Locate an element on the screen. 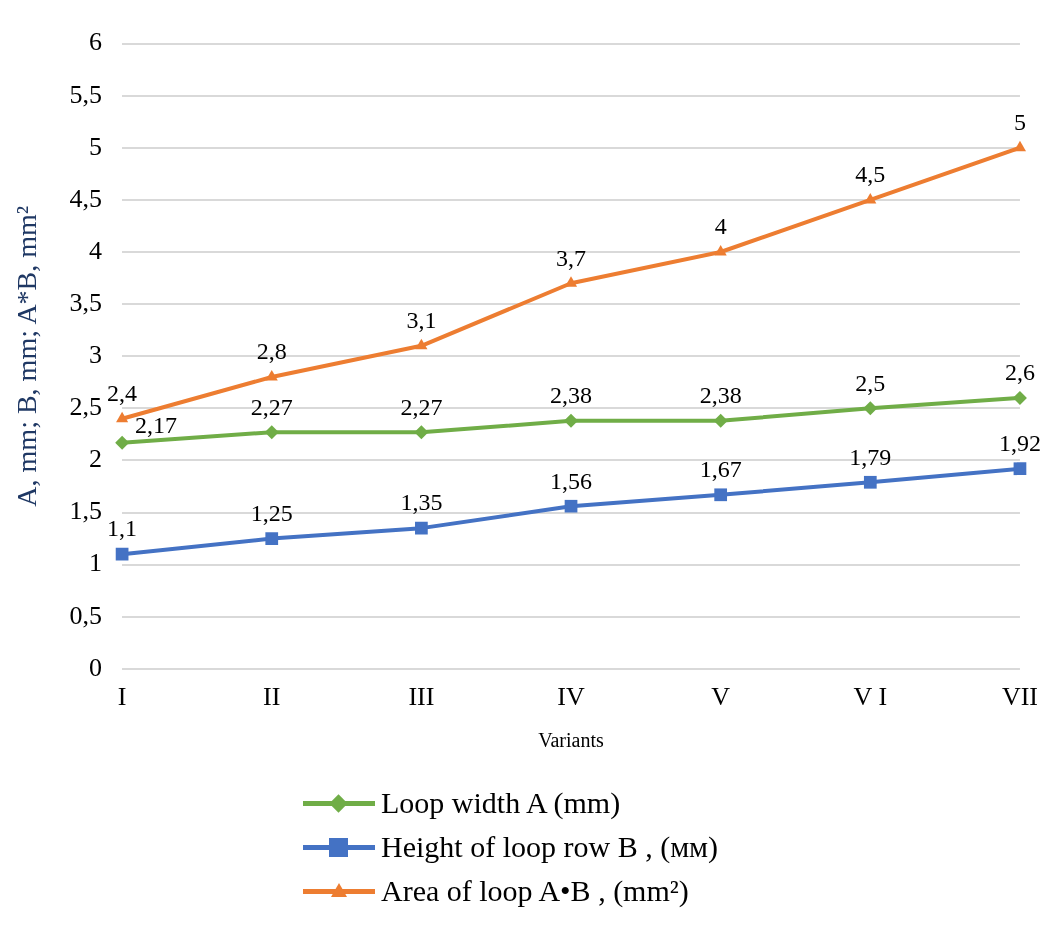 This screenshot has width=1060, height=934. x-tick-label: VII is located at coordinates (1019, 697).